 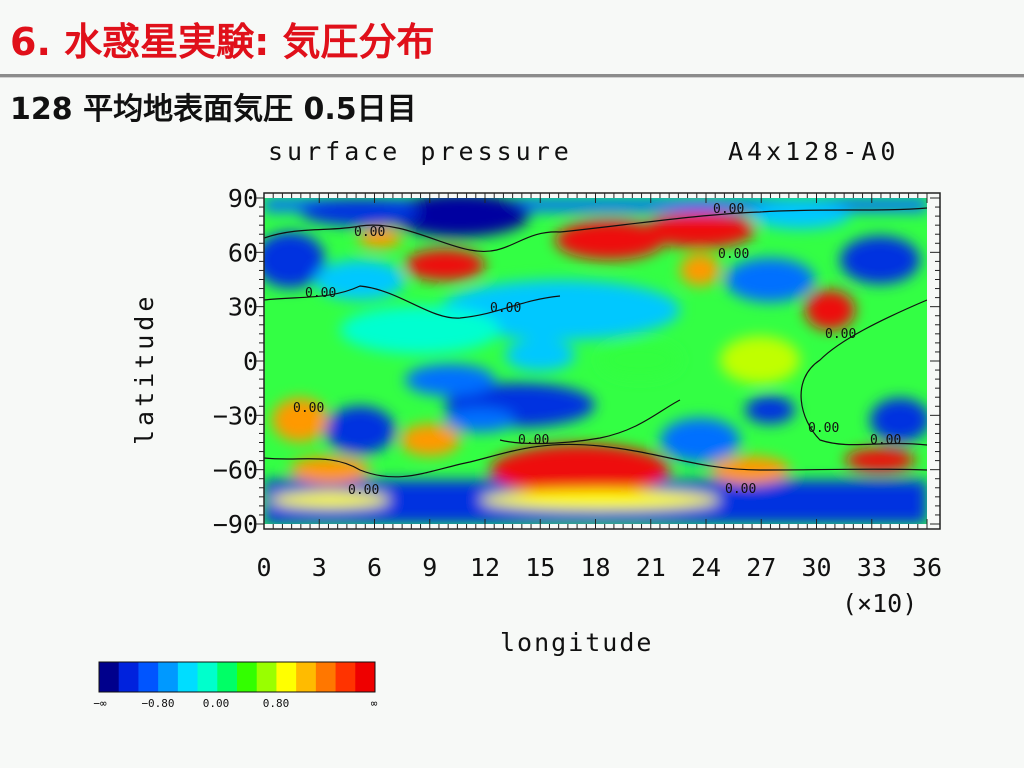 What do you see at coordinates (374, 567) in the screenshot?
I see `x-tick-label: 6` at bounding box center [374, 567].